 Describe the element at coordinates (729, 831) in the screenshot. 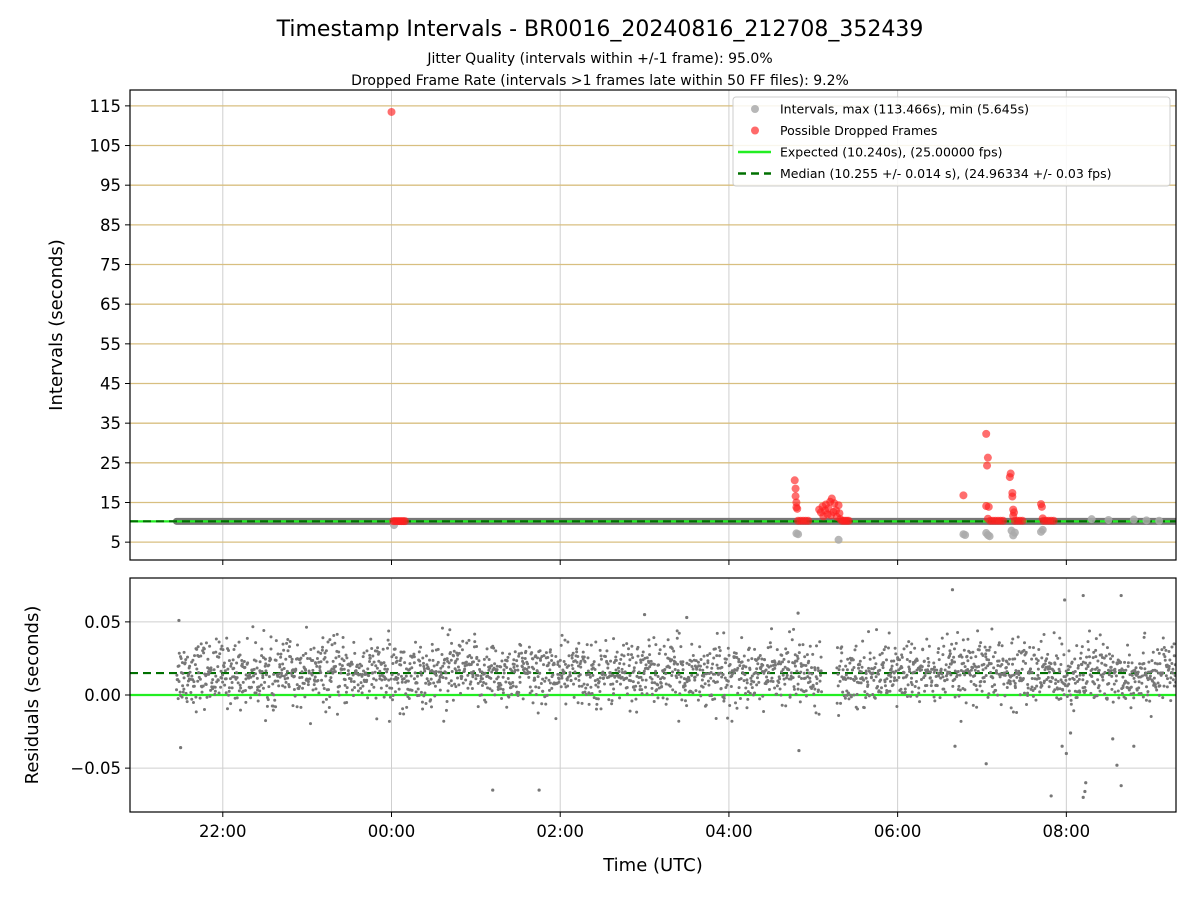

I see `x-tick-label: 04:00` at that location.